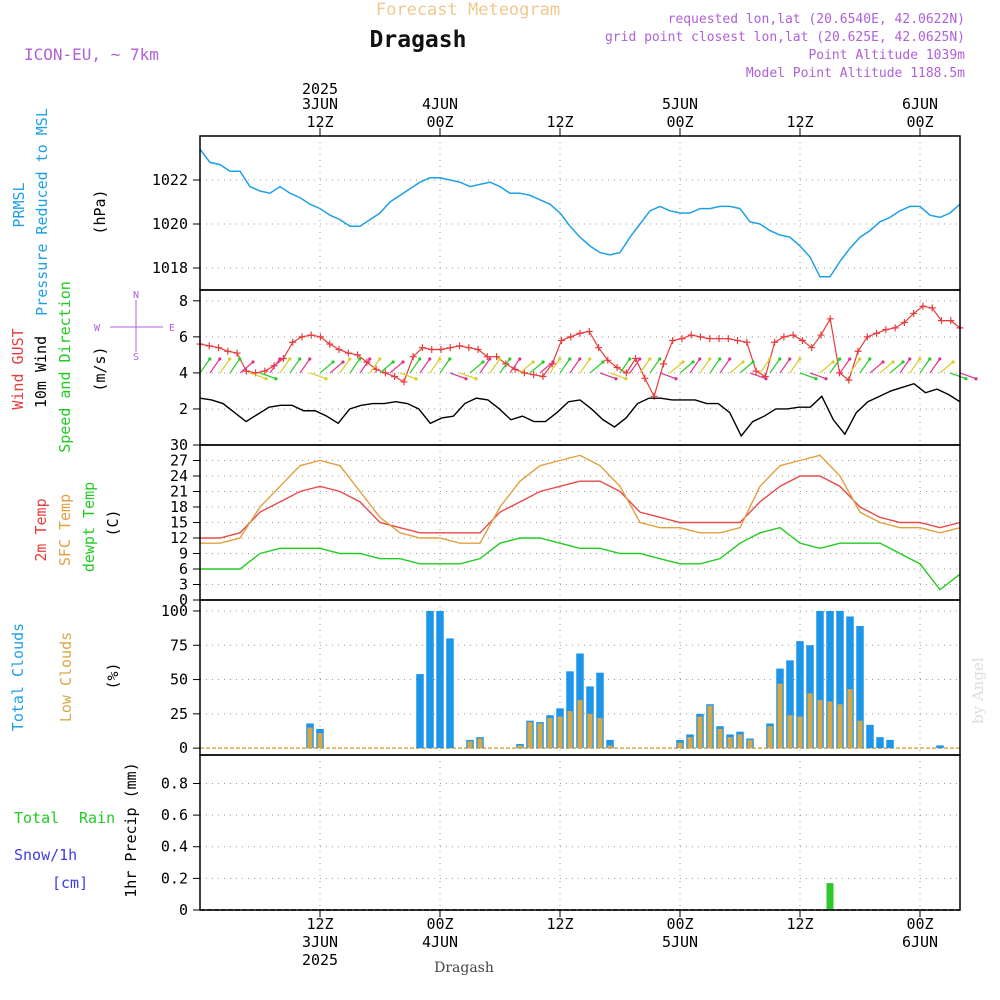 The image size is (1000, 1000). I want to click on top-time-label: 12Z, so click(319, 122).